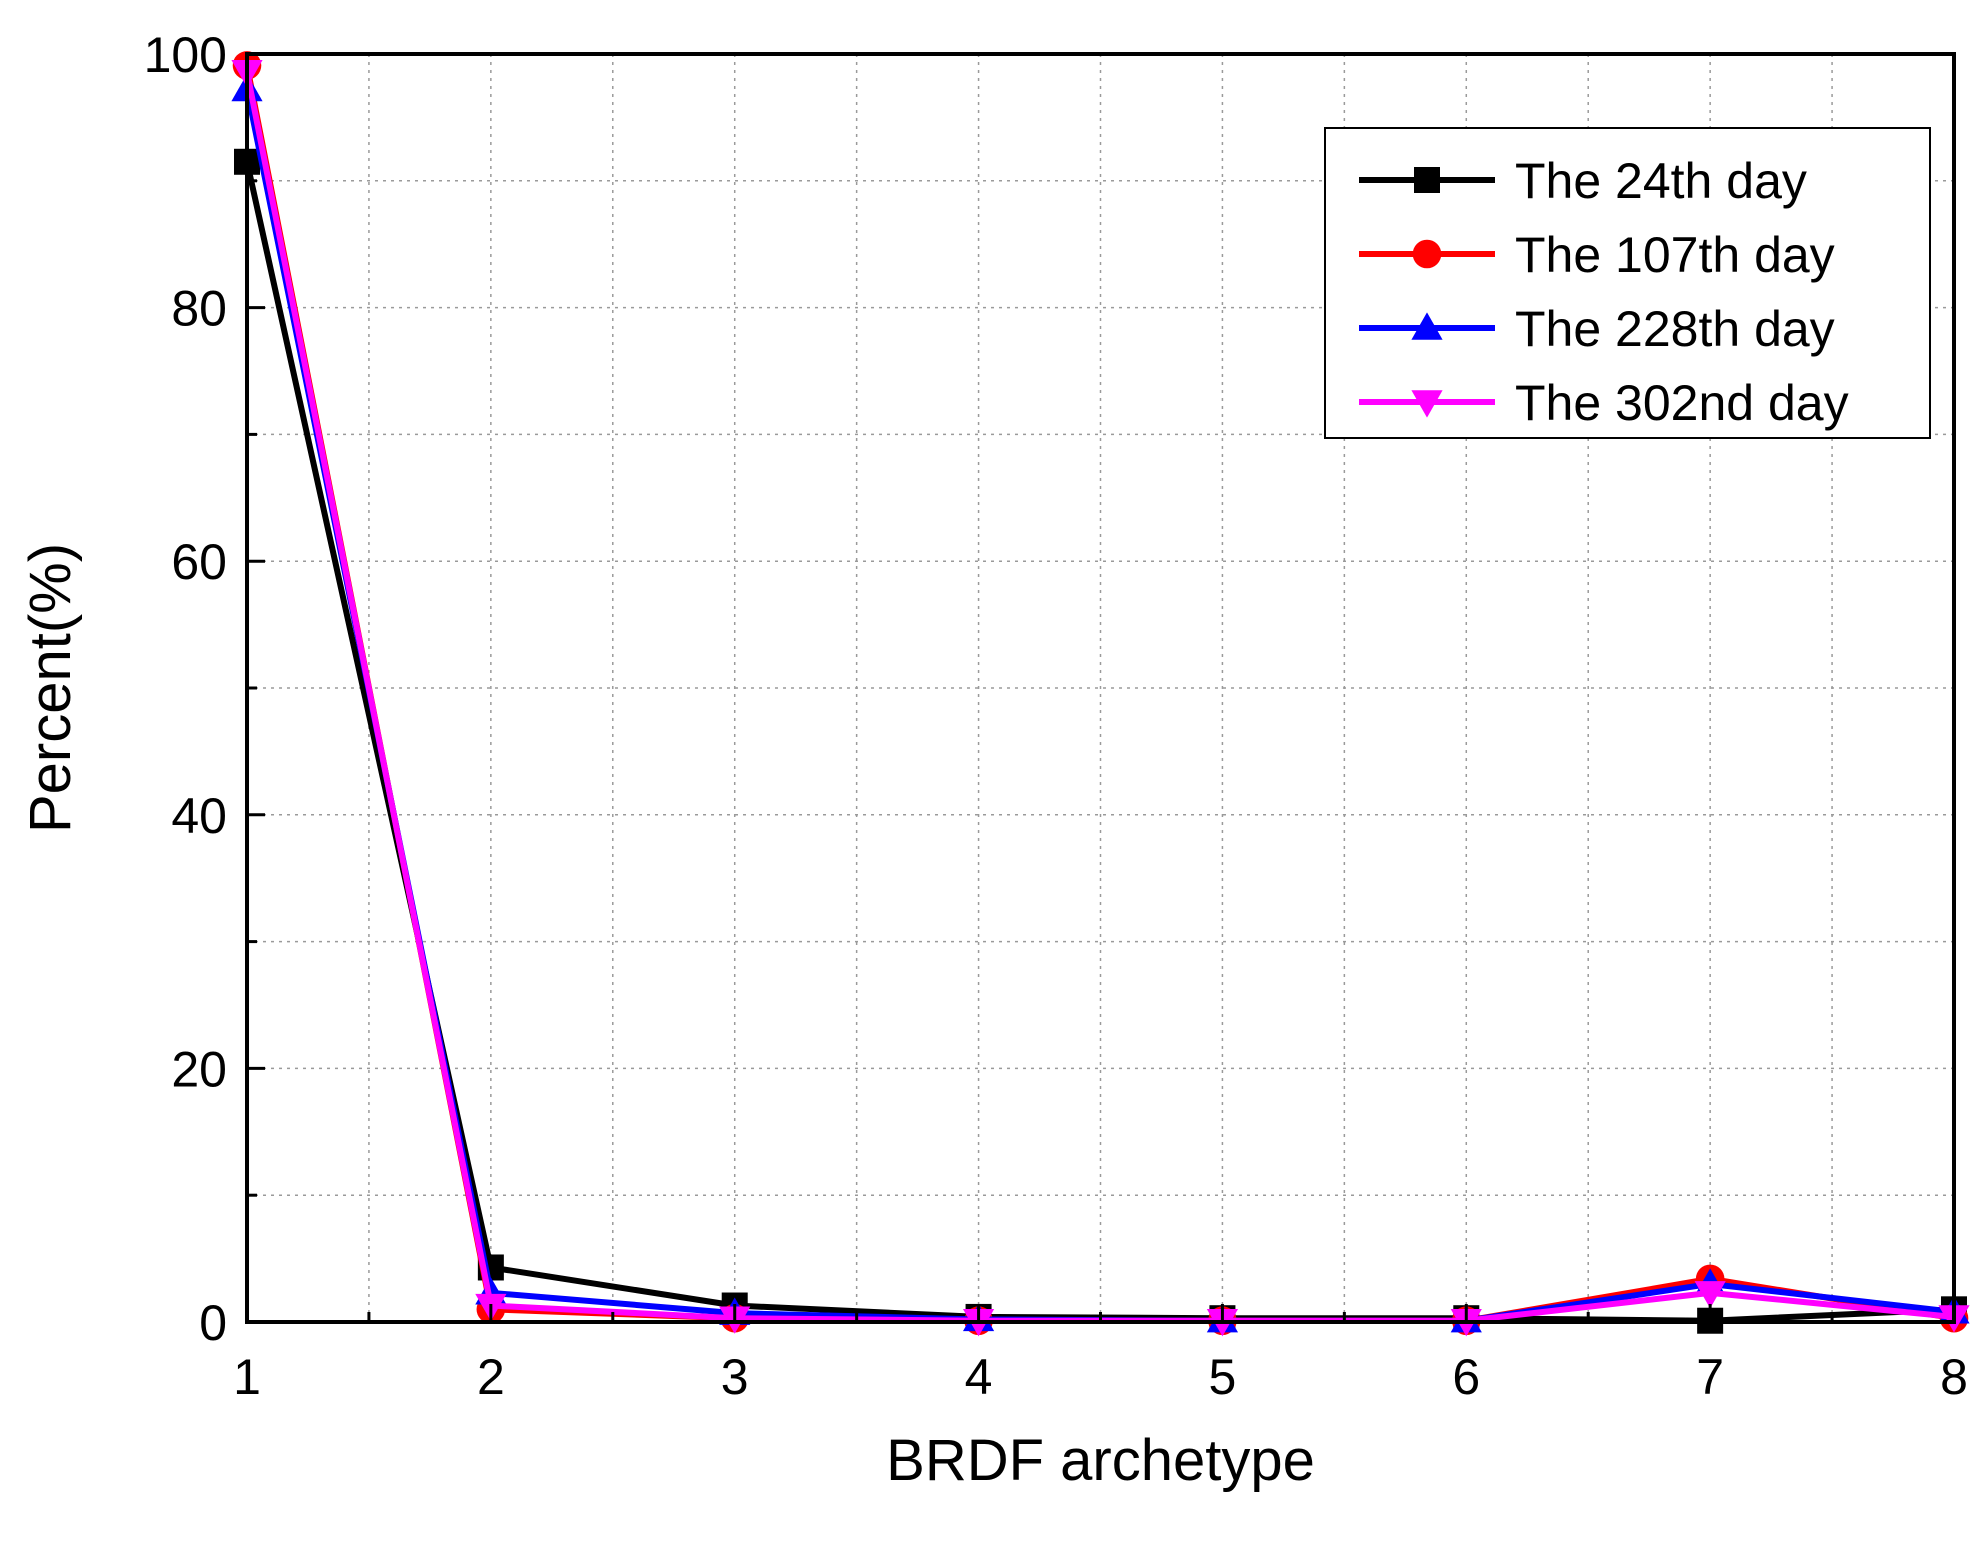 The width and height of the screenshot is (1982, 1541). What do you see at coordinates (247, 1377) in the screenshot?
I see `x-tick-label: 1` at bounding box center [247, 1377].